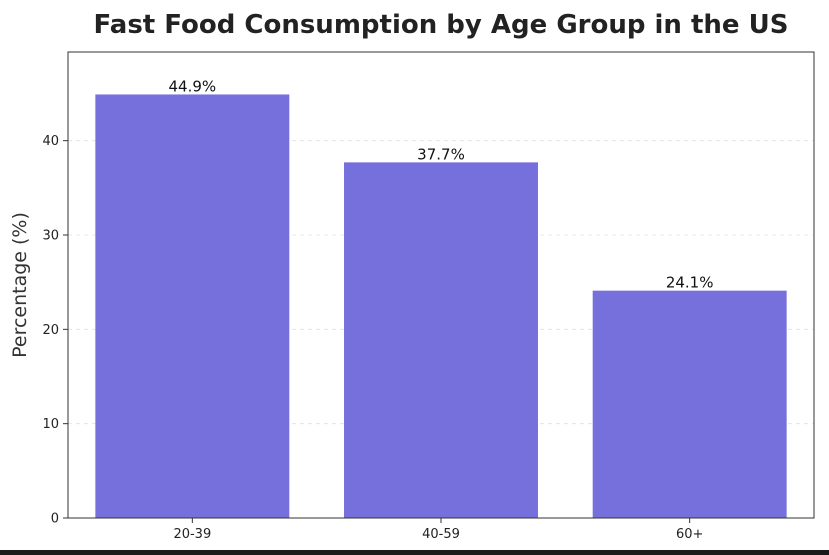 The height and width of the screenshot is (555, 829). Describe the element at coordinates (441, 154) in the screenshot. I see `data-label: 37.7%` at that location.